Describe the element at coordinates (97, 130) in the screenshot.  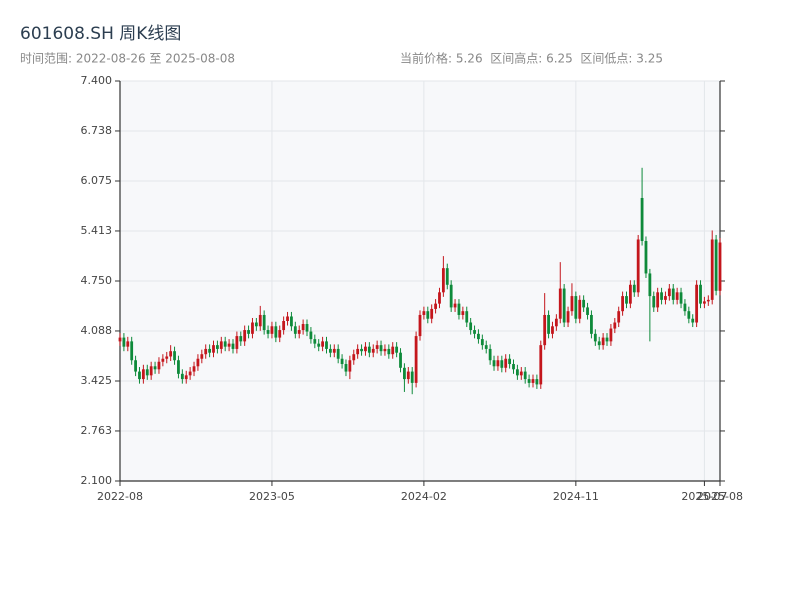
I see `y-tick-label: 6.738` at that location.